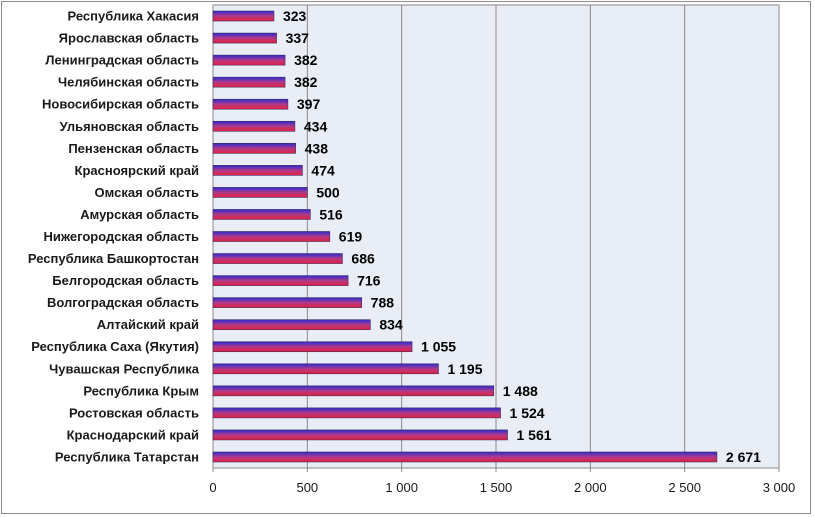  Describe the element at coordinates (133, 434) in the screenshot. I see `category-label: Краснодарский край` at that location.